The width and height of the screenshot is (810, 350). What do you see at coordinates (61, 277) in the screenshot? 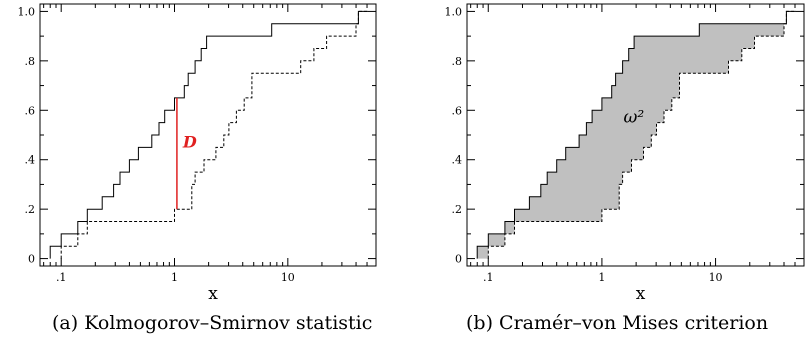
I see `ks-x-tick-label: .1` at bounding box center [61, 277].